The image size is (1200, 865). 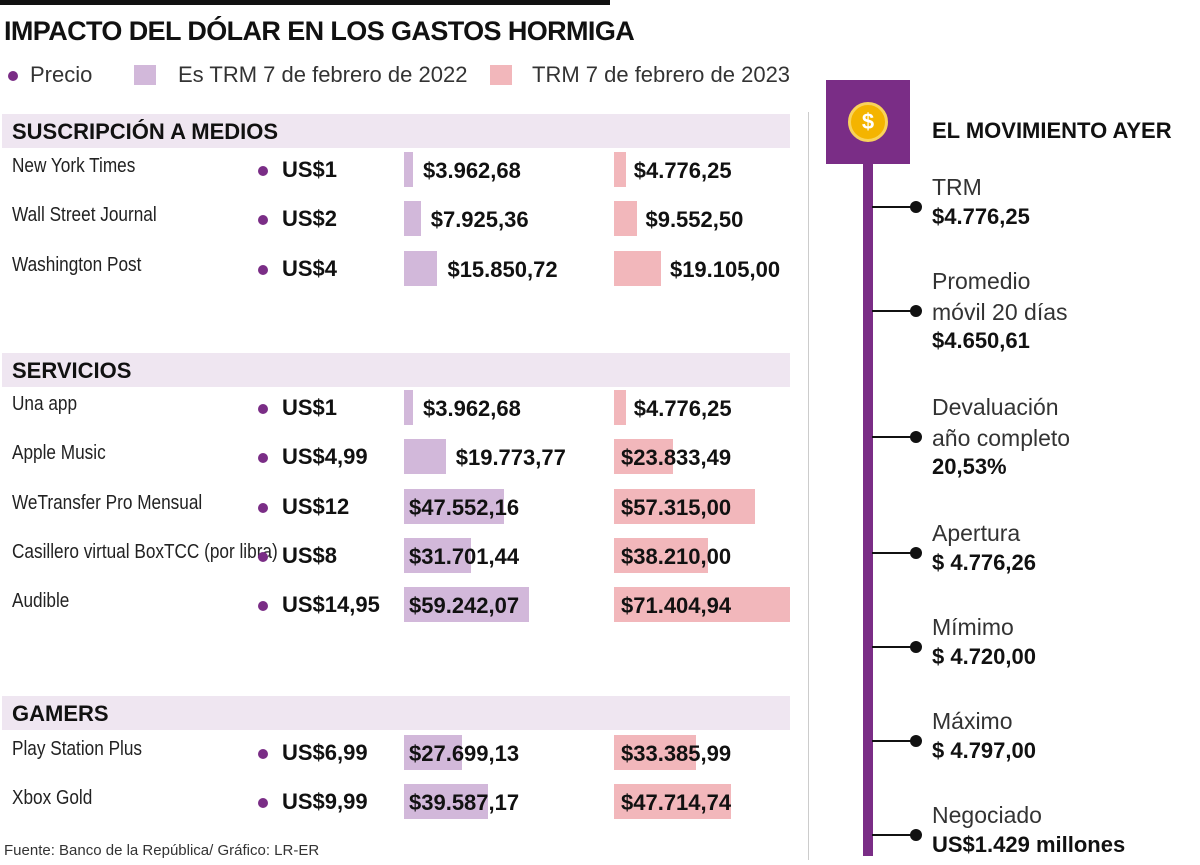 What do you see at coordinates (464, 753) in the screenshot?
I see `value-label-2022: $27.699,13` at bounding box center [464, 753].